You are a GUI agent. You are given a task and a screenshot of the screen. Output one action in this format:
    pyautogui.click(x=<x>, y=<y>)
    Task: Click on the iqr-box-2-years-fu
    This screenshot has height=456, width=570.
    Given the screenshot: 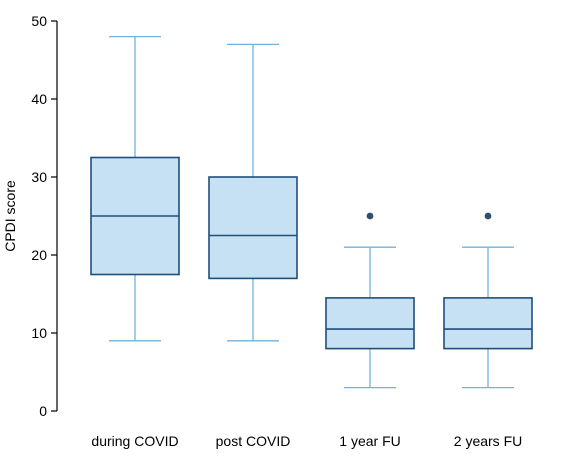 What is the action you would take?
    pyautogui.click(x=488, y=323)
    